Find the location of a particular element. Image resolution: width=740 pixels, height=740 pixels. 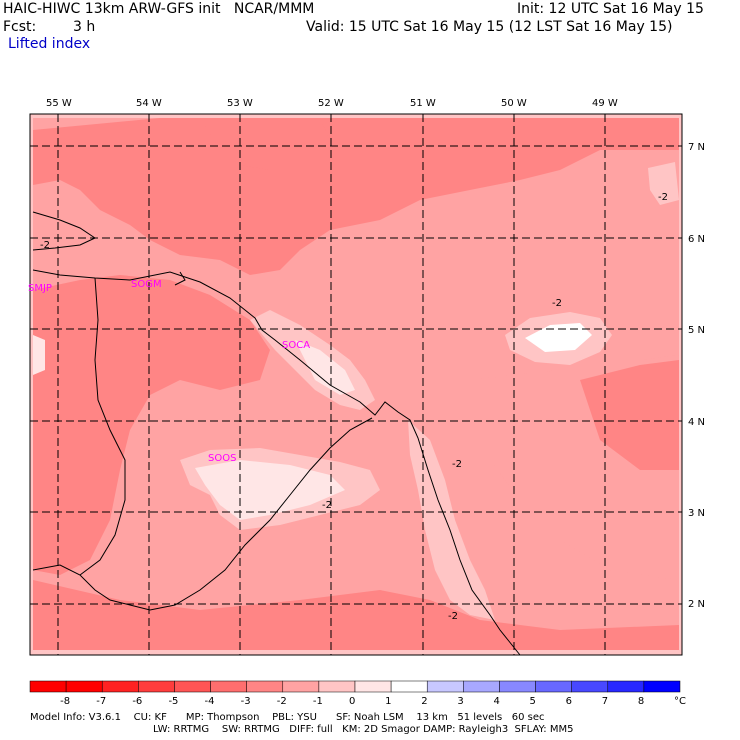

color-bar-tick-label: -5 is located at coordinates (173, 701).